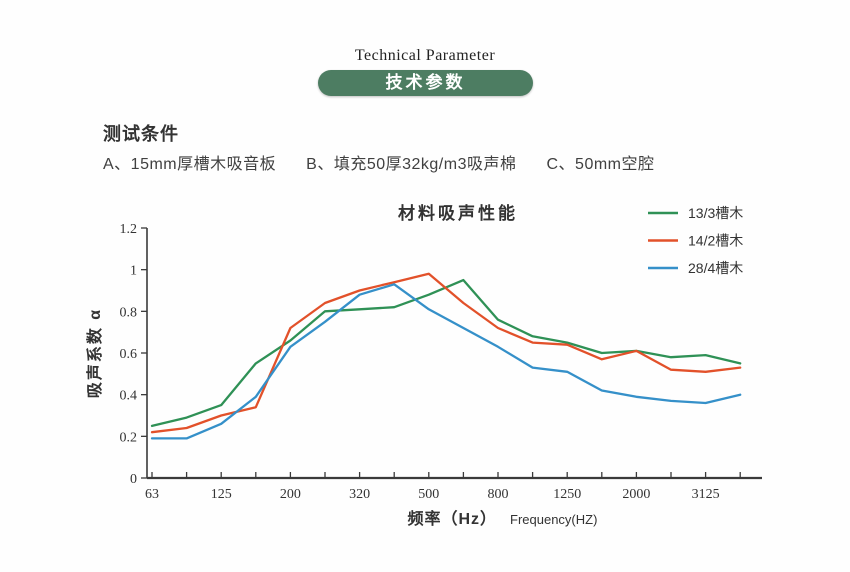  I want to click on legend-label-13/3槽木: 13/3槽木, so click(715, 213).